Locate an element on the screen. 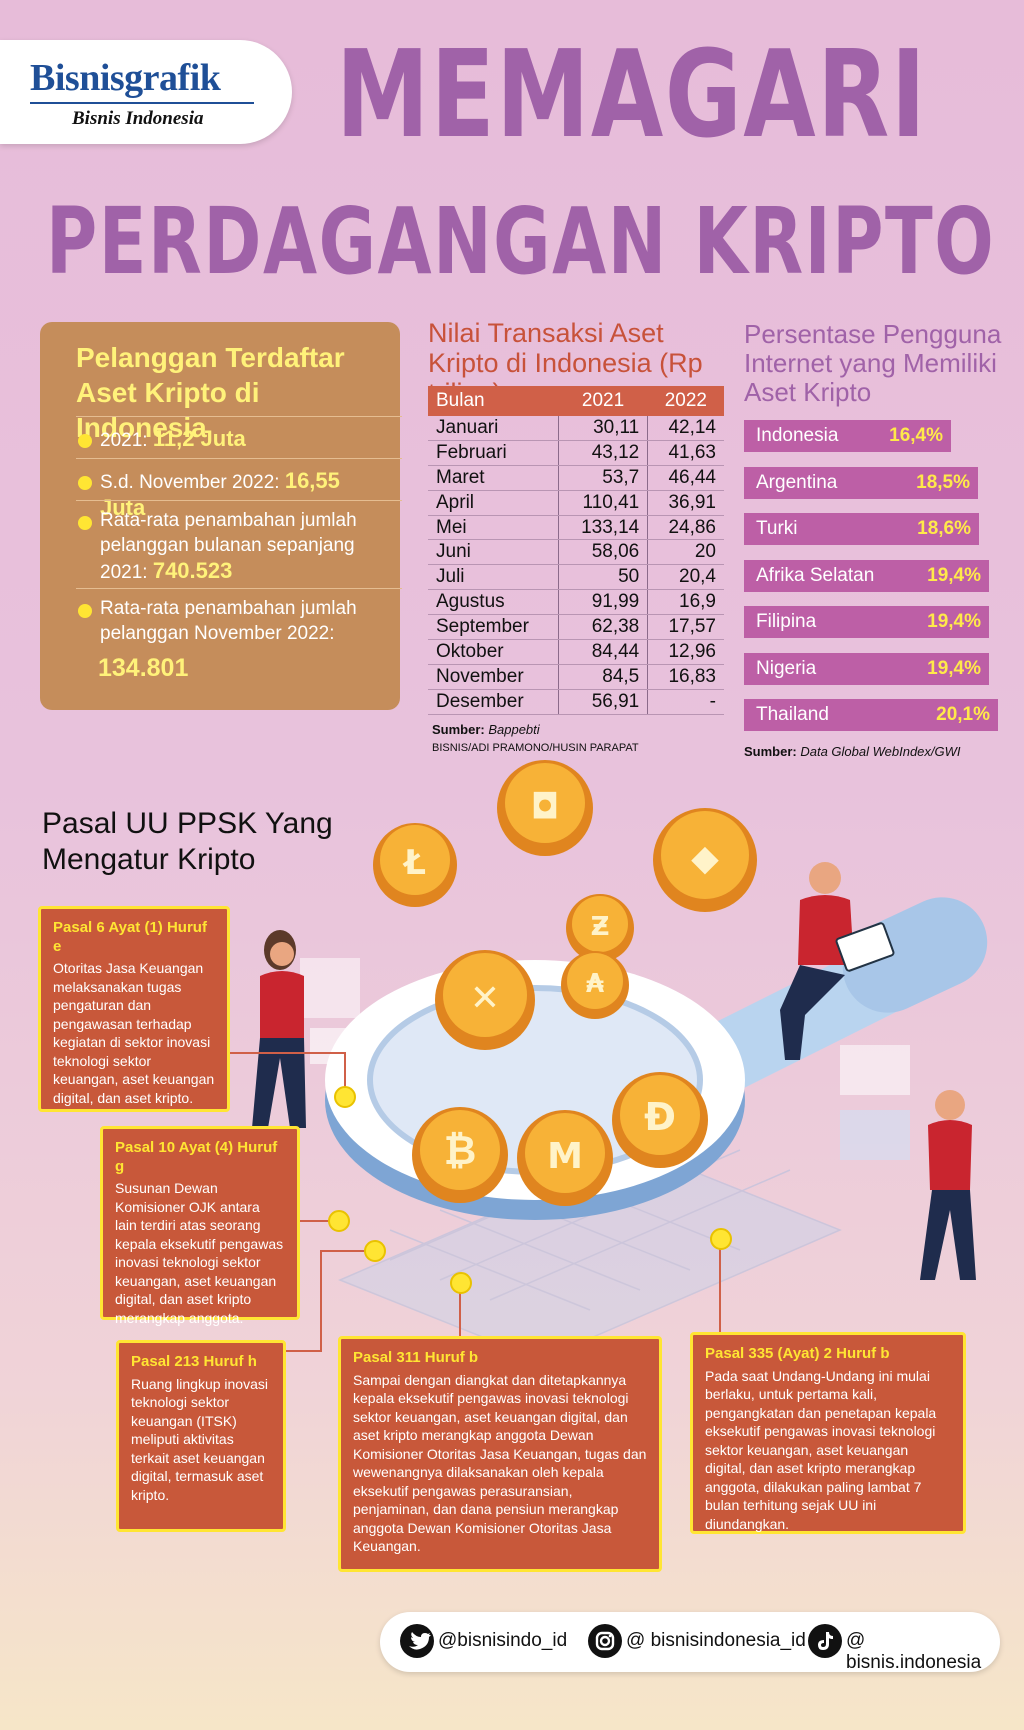  table-row: September 62,38 17,57 is located at coordinates (576, 627).